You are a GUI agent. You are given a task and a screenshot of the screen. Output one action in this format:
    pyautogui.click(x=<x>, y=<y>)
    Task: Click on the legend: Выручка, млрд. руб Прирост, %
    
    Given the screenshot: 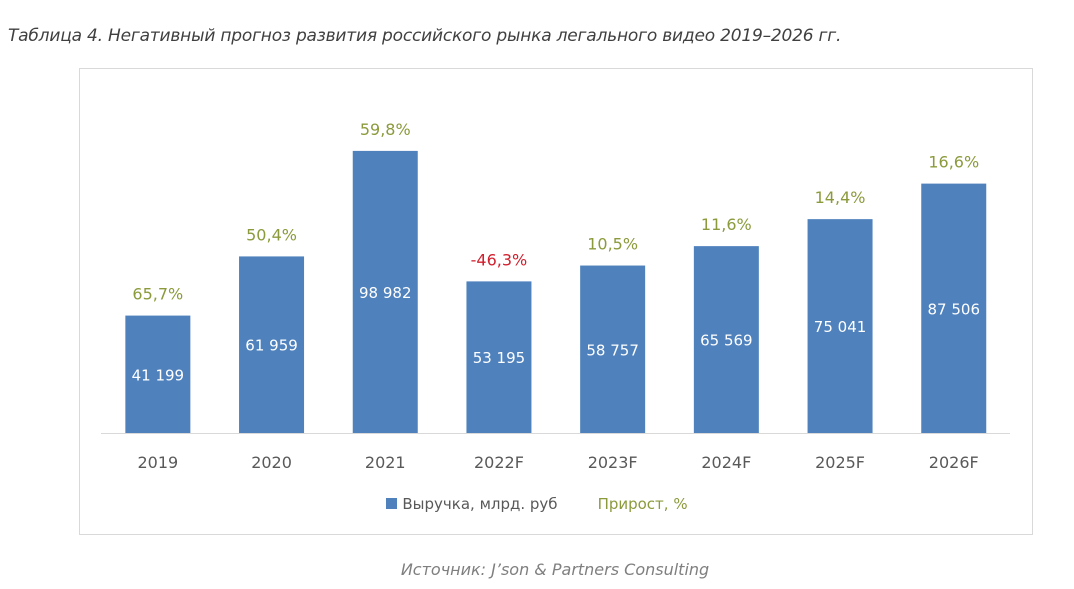 What is the action you would take?
    pyautogui.click(x=537, y=503)
    